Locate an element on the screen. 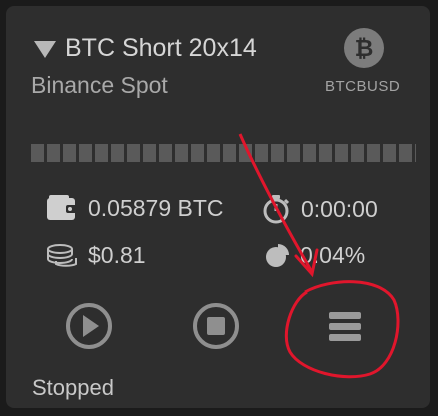  coins-icon is located at coordinates (62, 256).